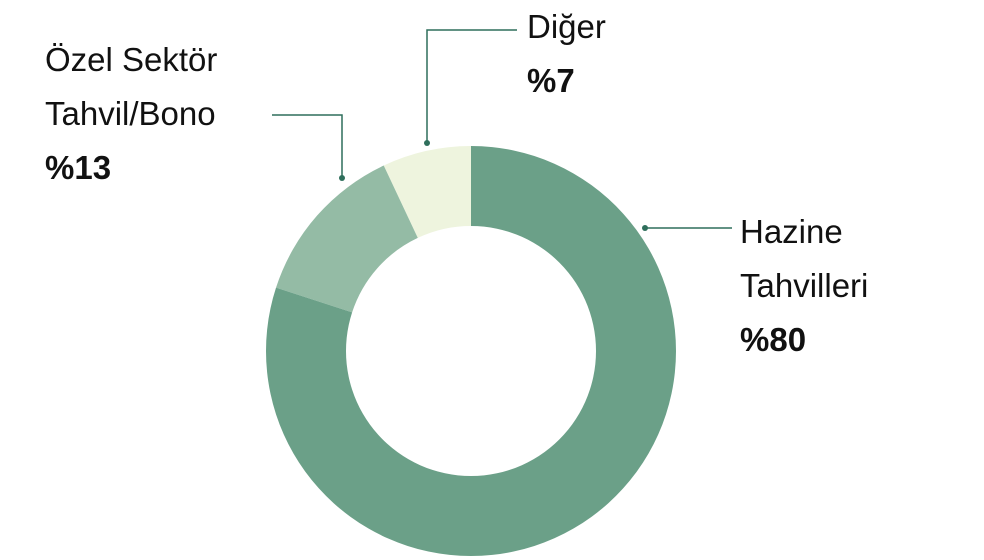  Describe the element at coordinates (773, 339) in the screenshot. I see `value-label: %80` at that location.